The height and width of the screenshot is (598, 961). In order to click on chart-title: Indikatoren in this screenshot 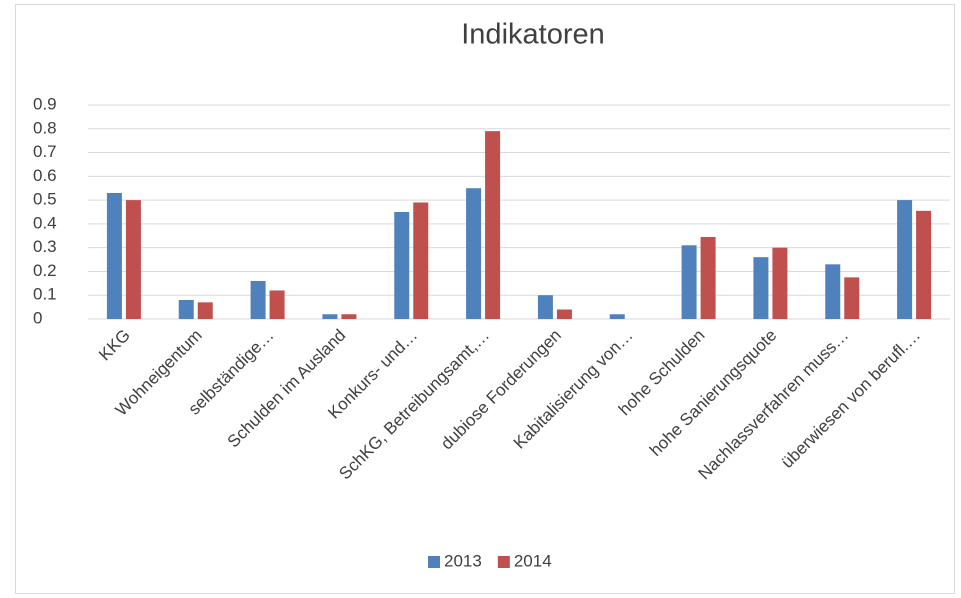, I will do `click(533, 35)`.